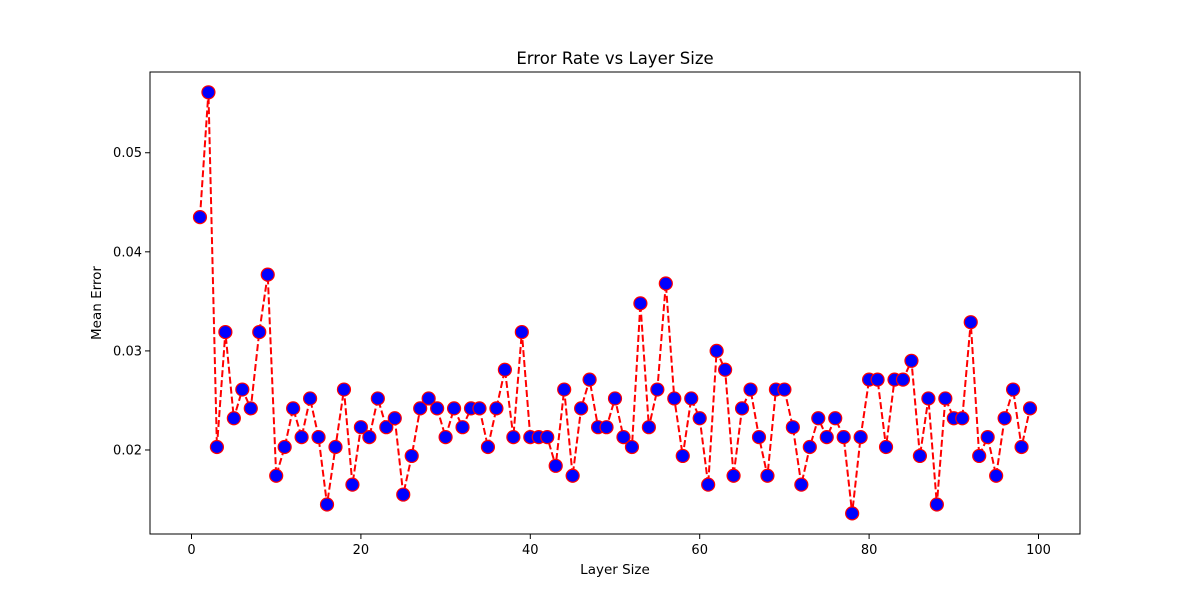 This screenshot has width=1200, height=600. Describe the element at coordinates (97, 303) in the screenshot. I see `y-axis-label: Mean Error` at that location.